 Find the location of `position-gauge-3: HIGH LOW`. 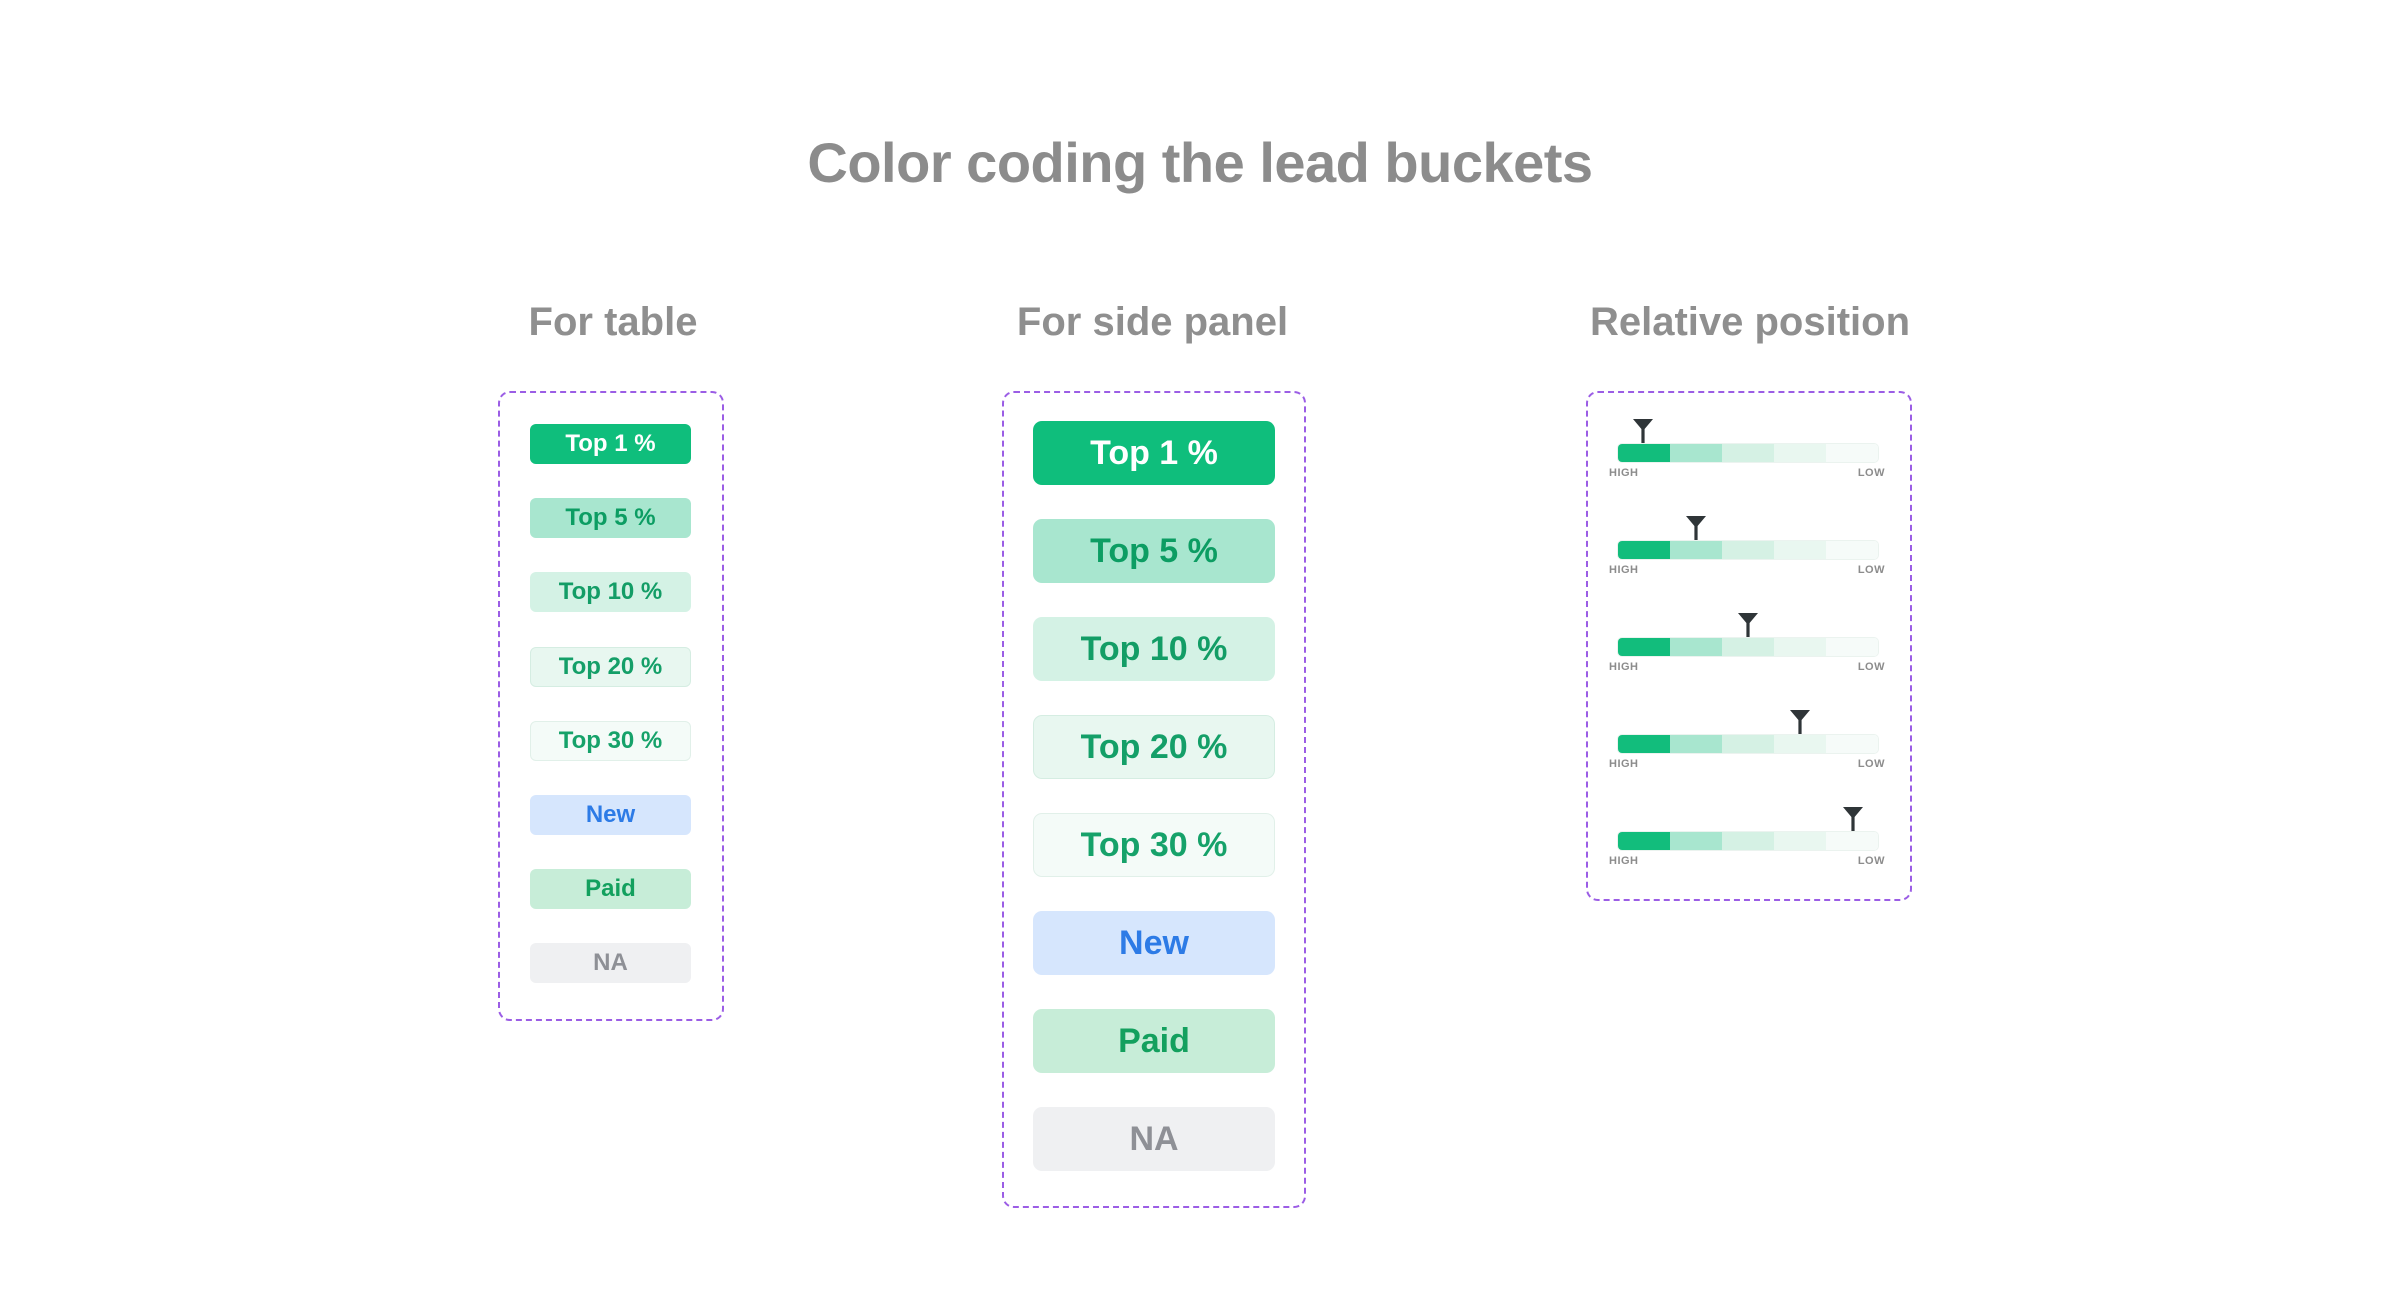

position-gauge-3: HIGH LOW is located at coordinates (1746, 642).